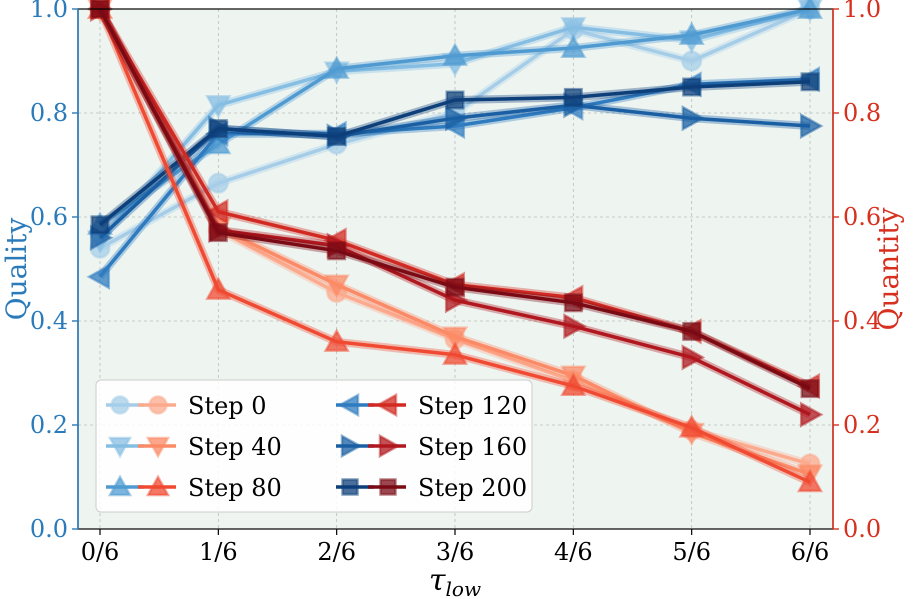 The height and width of the screenshot is (599, 913). I want to click on right-tick-label: 0.8, so click(862, 113).